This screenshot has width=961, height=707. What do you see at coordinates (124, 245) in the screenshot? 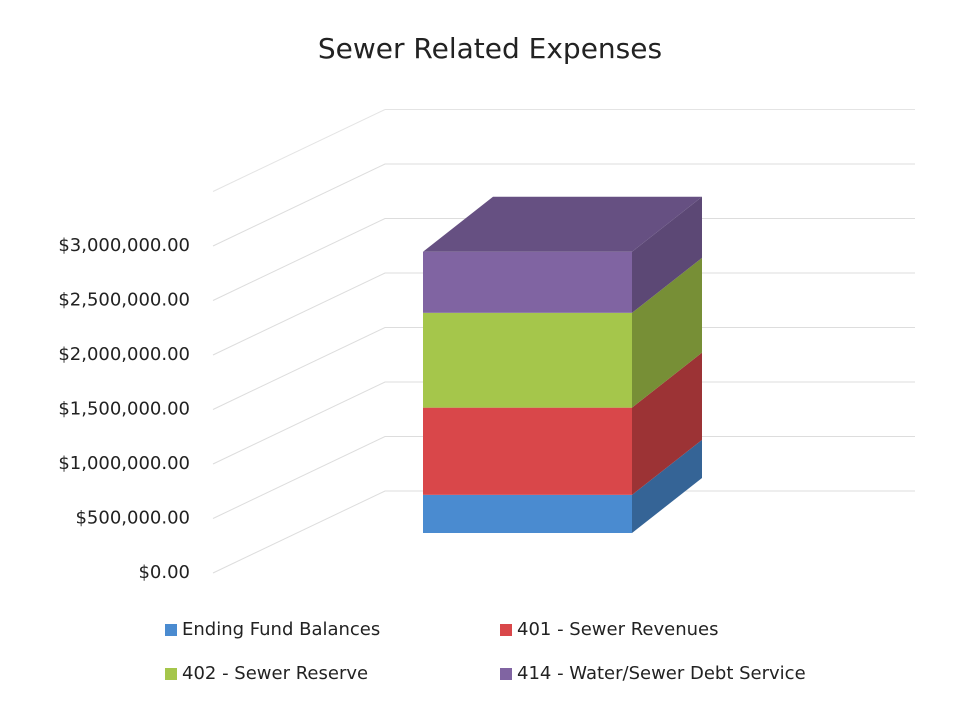
I see `y-tick-label: $3,000,000.00` at bounding box center [124, 245].